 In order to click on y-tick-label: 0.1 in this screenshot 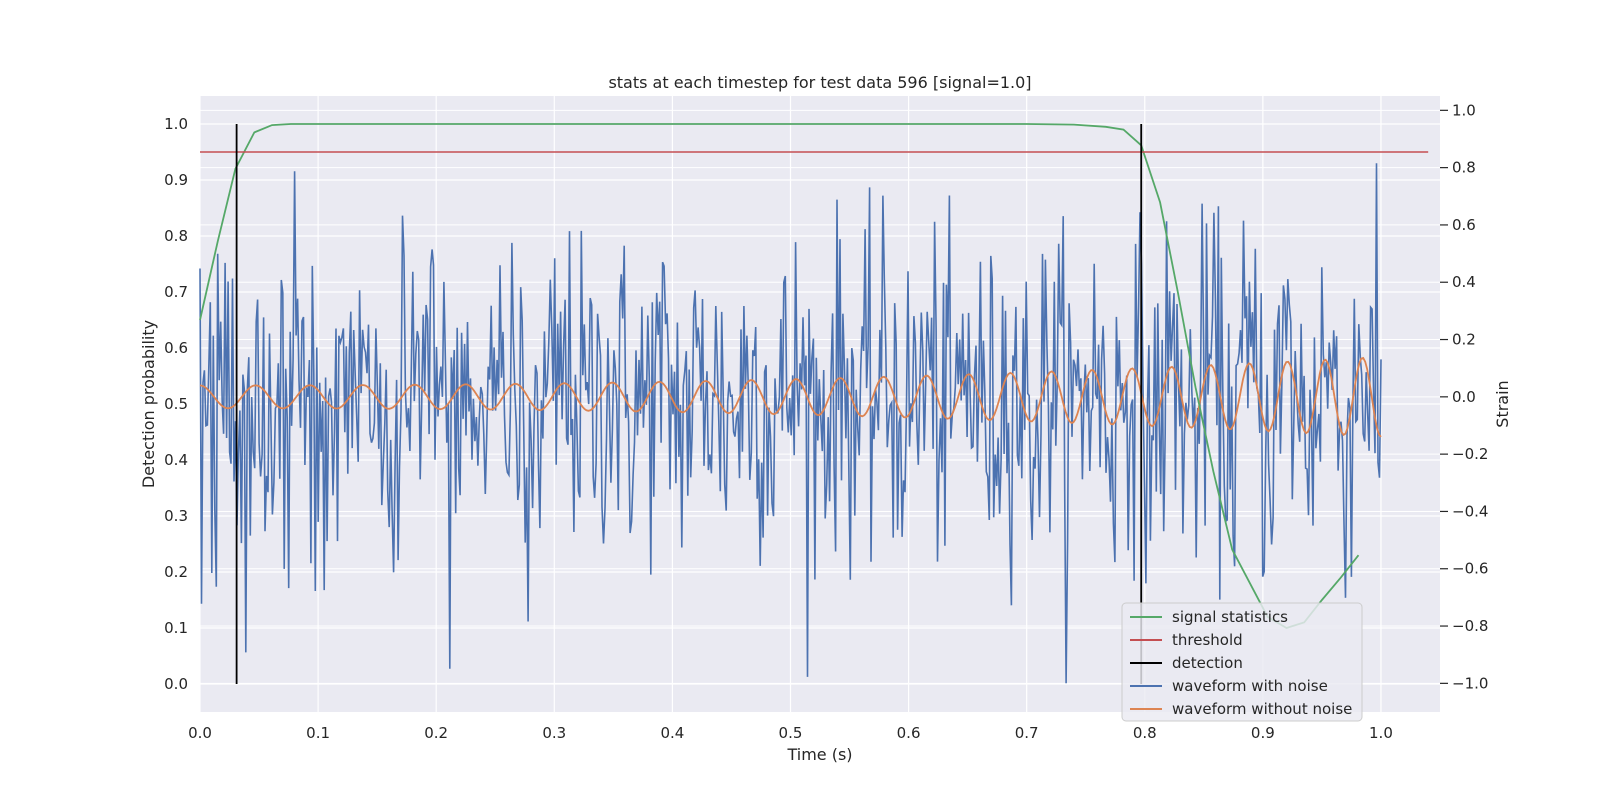, I will do `click(176, 628)`.